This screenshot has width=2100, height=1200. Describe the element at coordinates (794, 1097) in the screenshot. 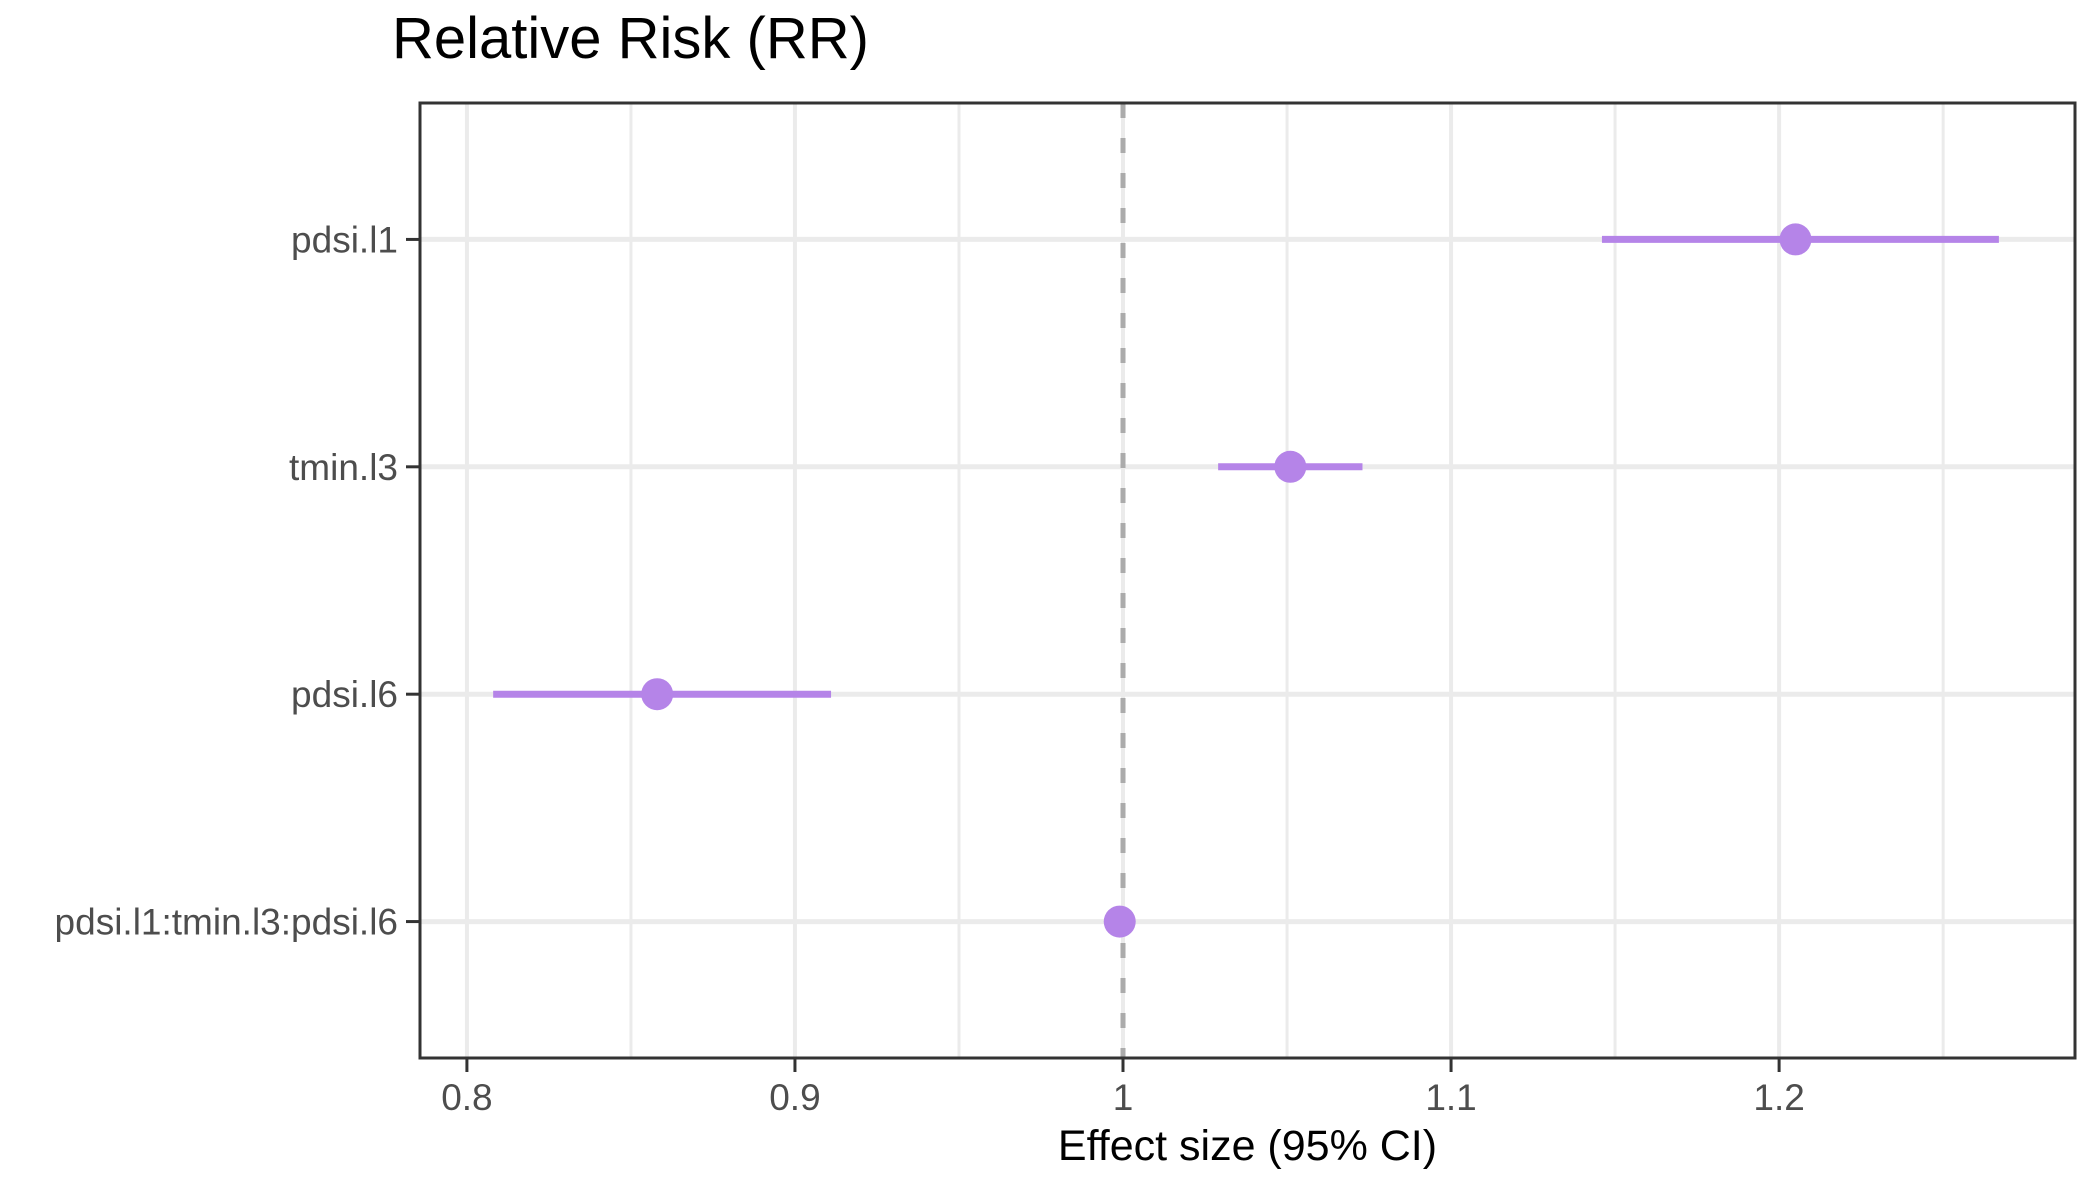

I see `x-tick-label: 0.9` at that location.